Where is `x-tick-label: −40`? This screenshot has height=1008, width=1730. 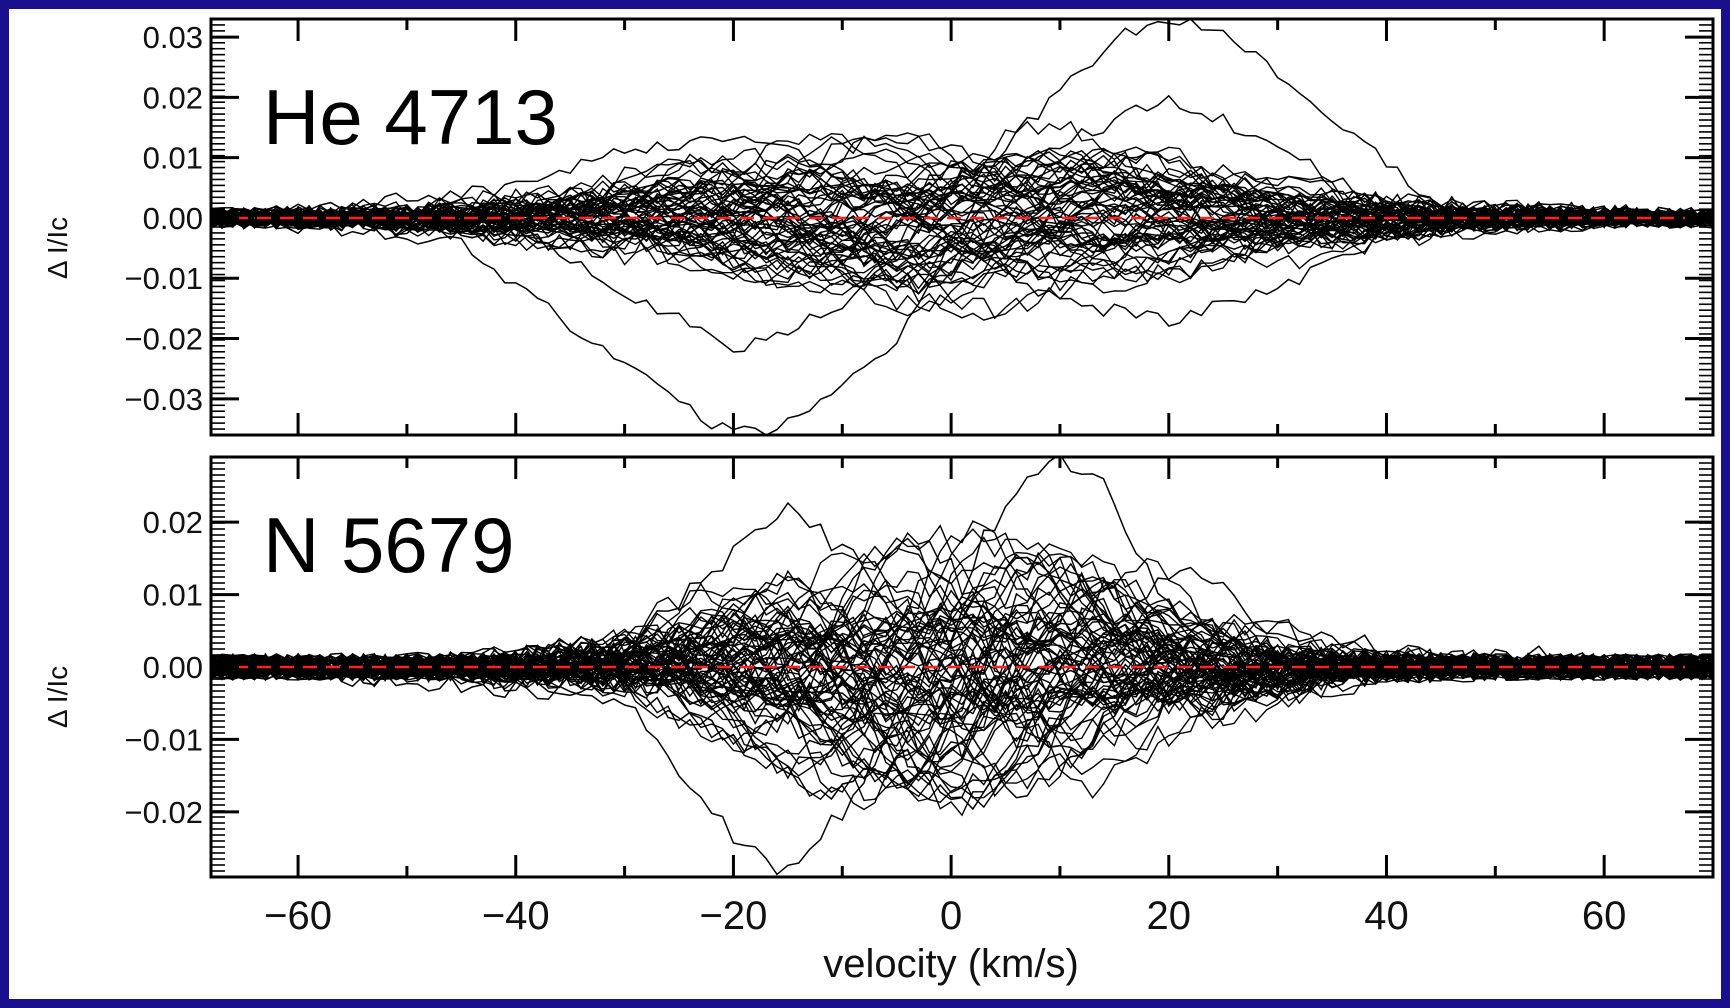
x-tick-label: −40 is located at coordinates (516, 916).